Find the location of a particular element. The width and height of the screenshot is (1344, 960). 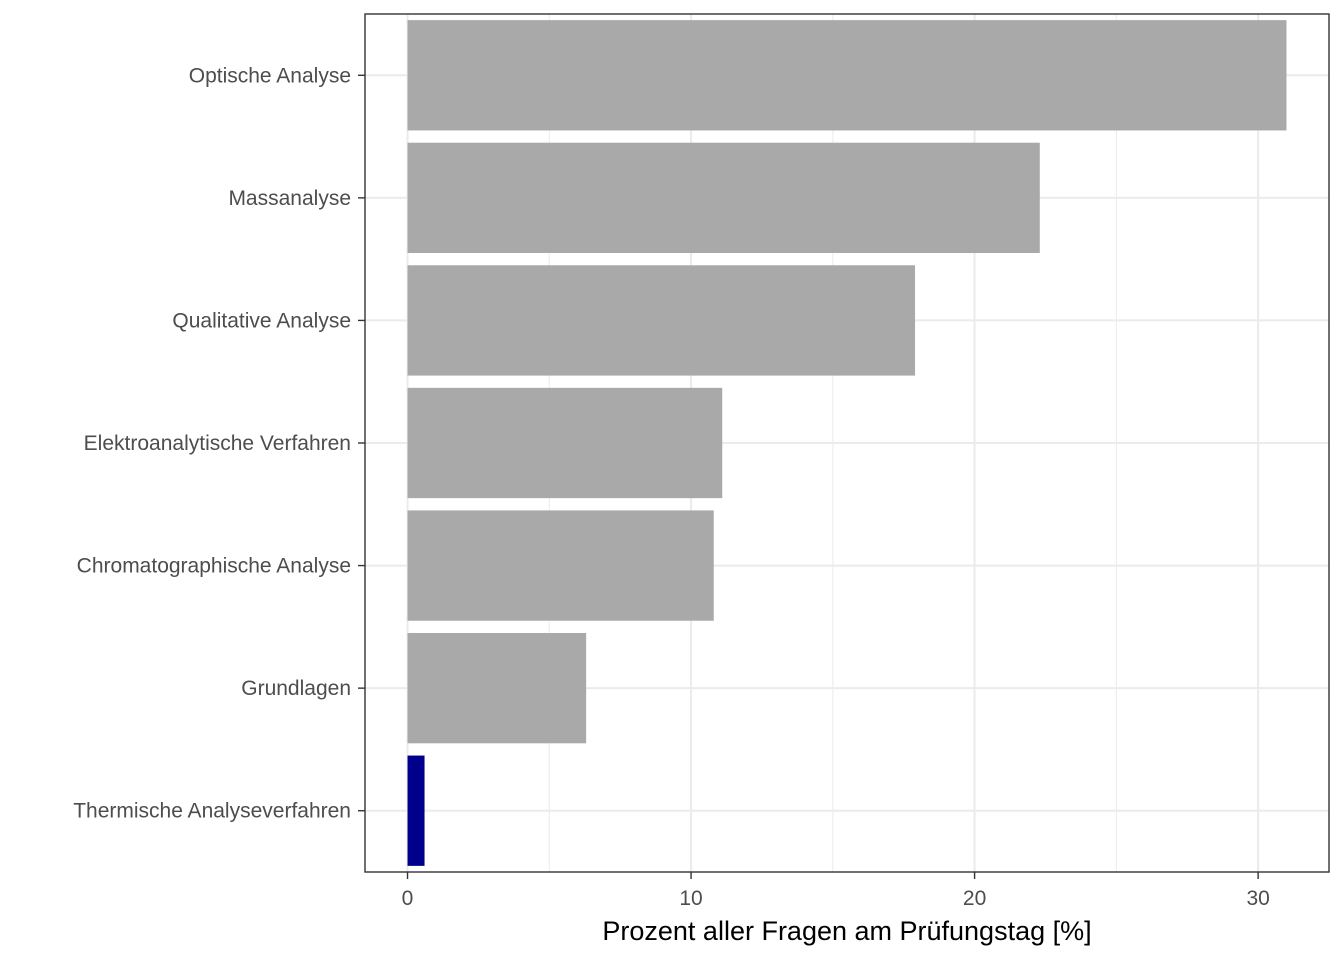

y-tick-label: Elektroanalytische Verfahren is located at coordinates (217, 443).